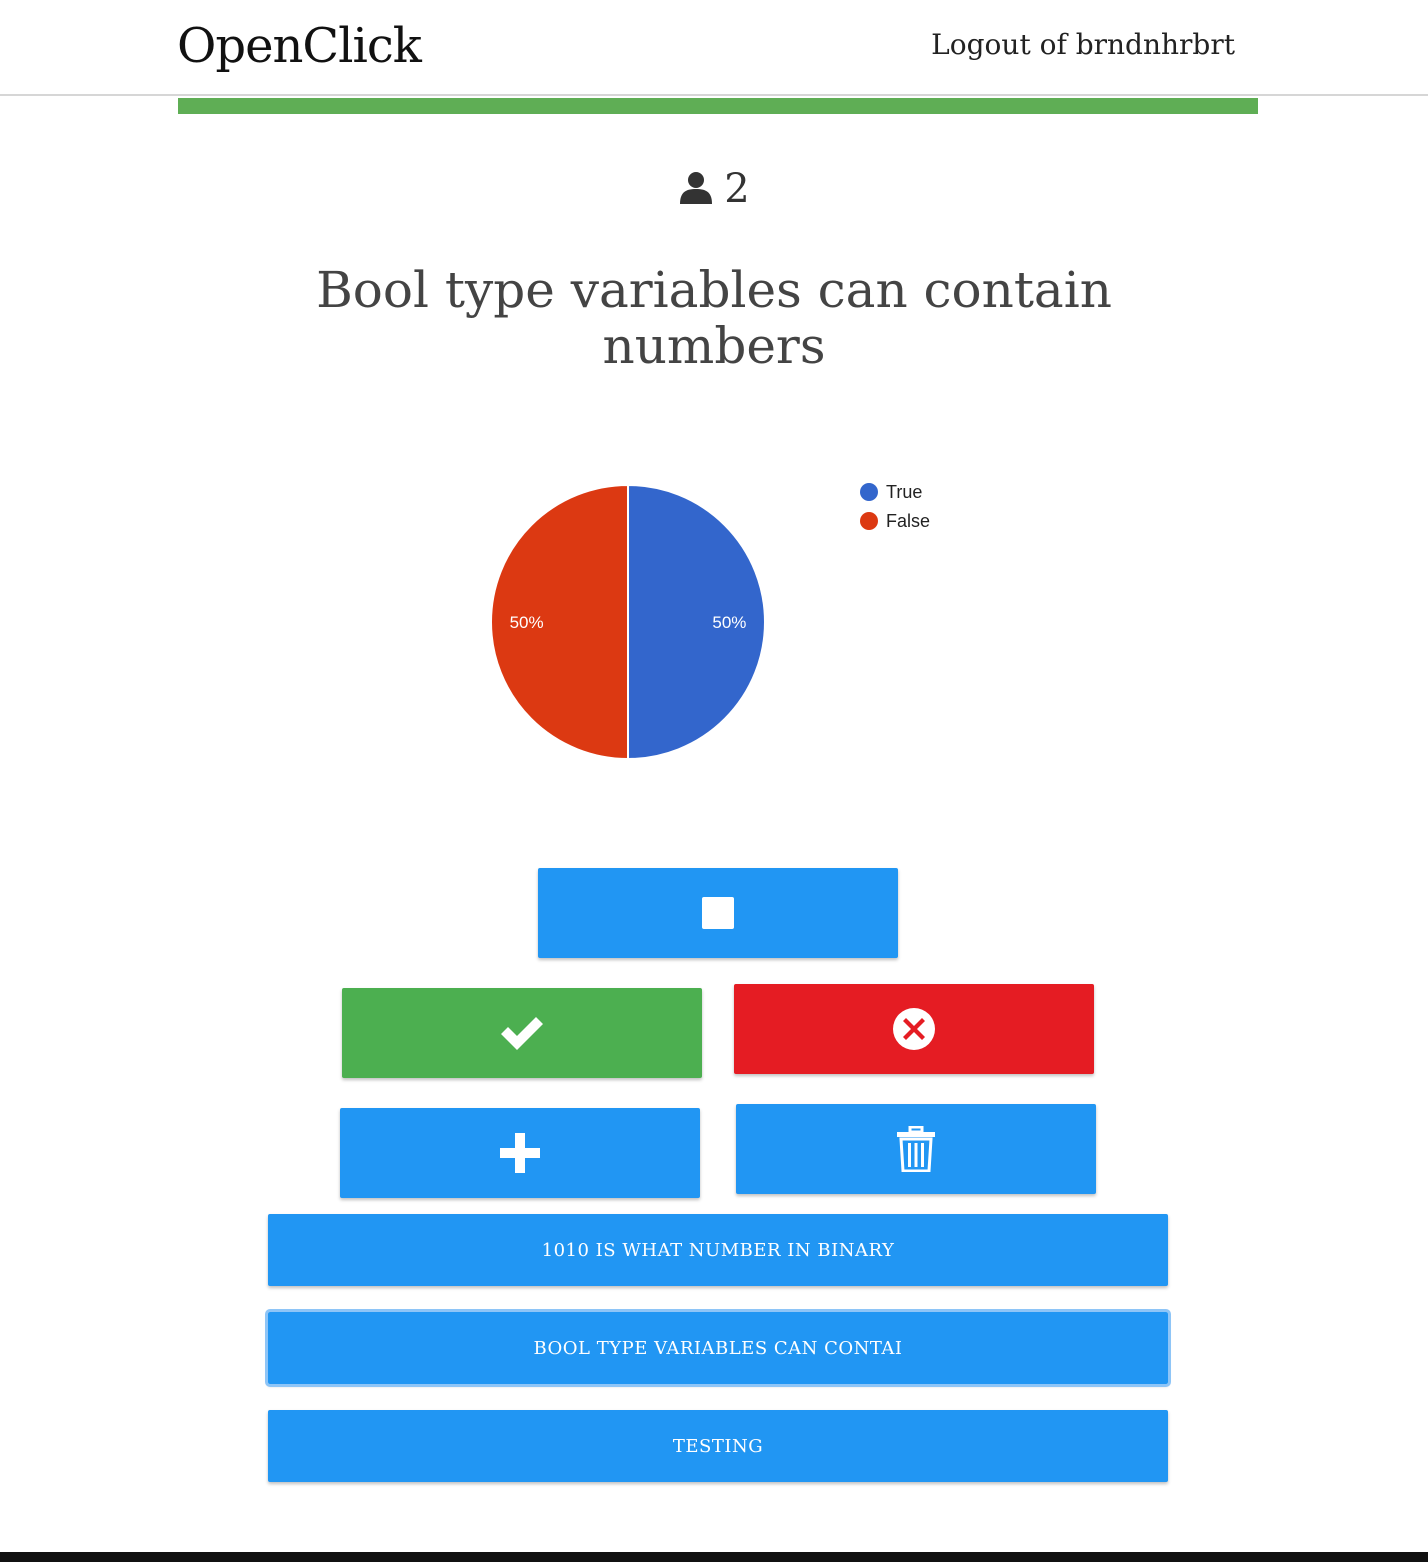 The width and height of the screenshot is (1428, 1562). Describe the element at coordinates (714, 1557) in the screenshot. I see `window-bottom-edge` at that location.